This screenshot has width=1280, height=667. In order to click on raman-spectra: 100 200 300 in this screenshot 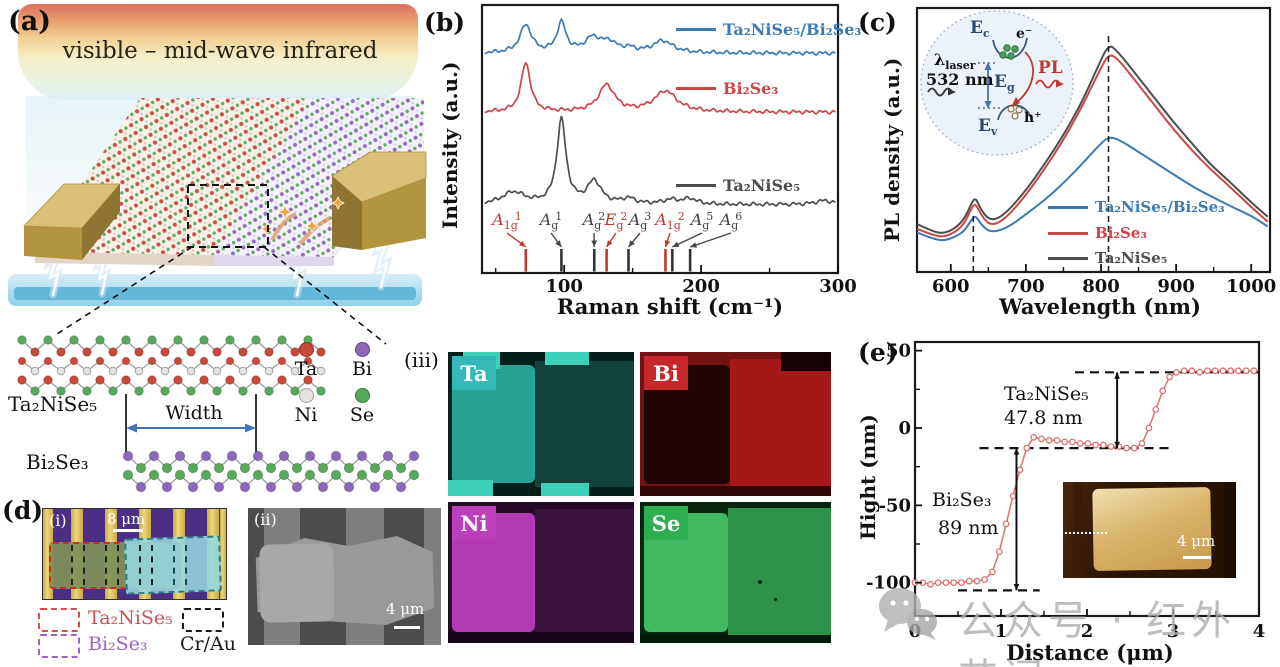, I will do `click(670, 157)`.